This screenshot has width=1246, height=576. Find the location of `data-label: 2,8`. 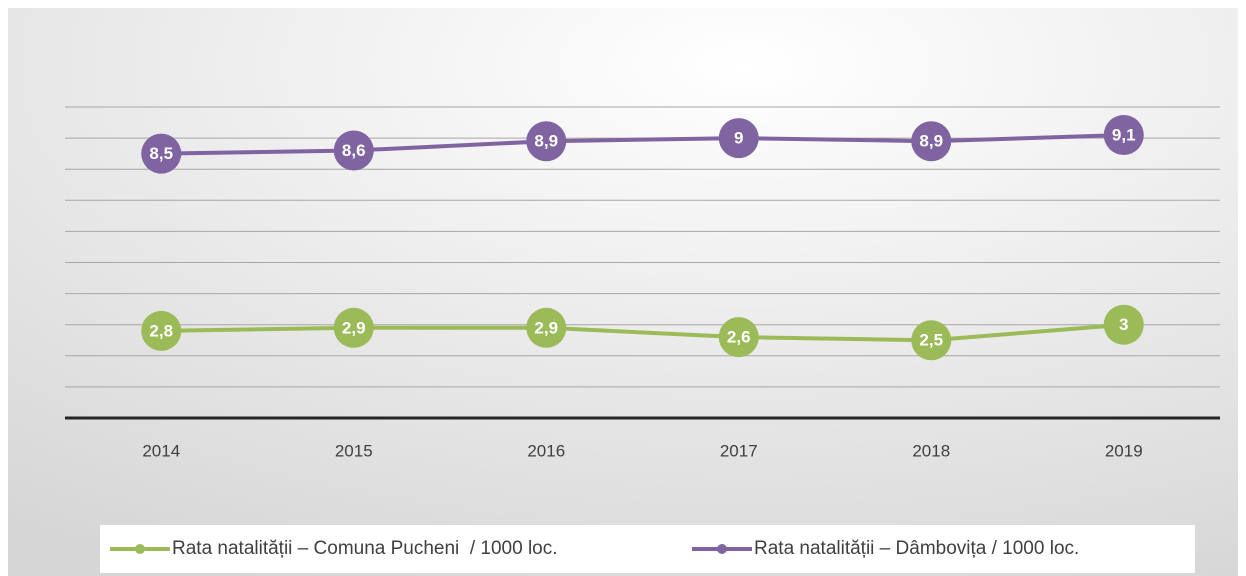

data-label: 2,8 is located at coordinates (161, 330).